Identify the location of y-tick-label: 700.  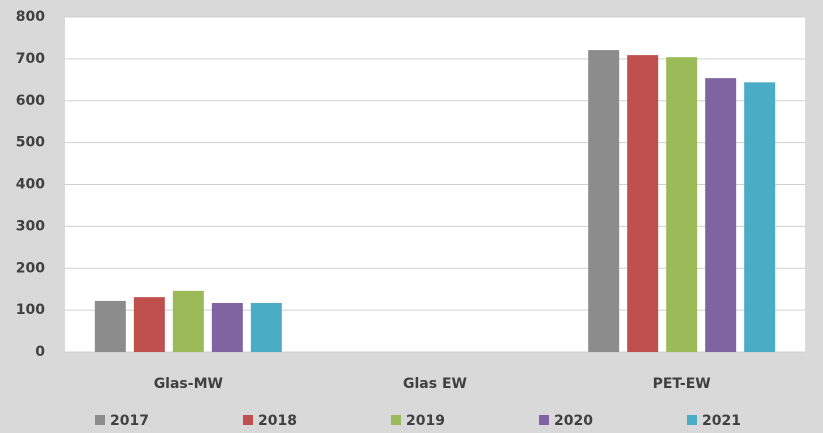
(30, 59).